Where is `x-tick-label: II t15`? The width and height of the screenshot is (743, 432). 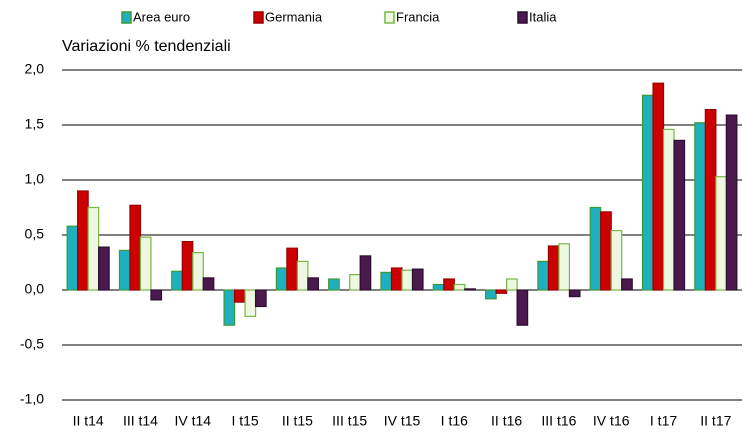 x-tick-label: II t15 is located at coordinates (297, 421).